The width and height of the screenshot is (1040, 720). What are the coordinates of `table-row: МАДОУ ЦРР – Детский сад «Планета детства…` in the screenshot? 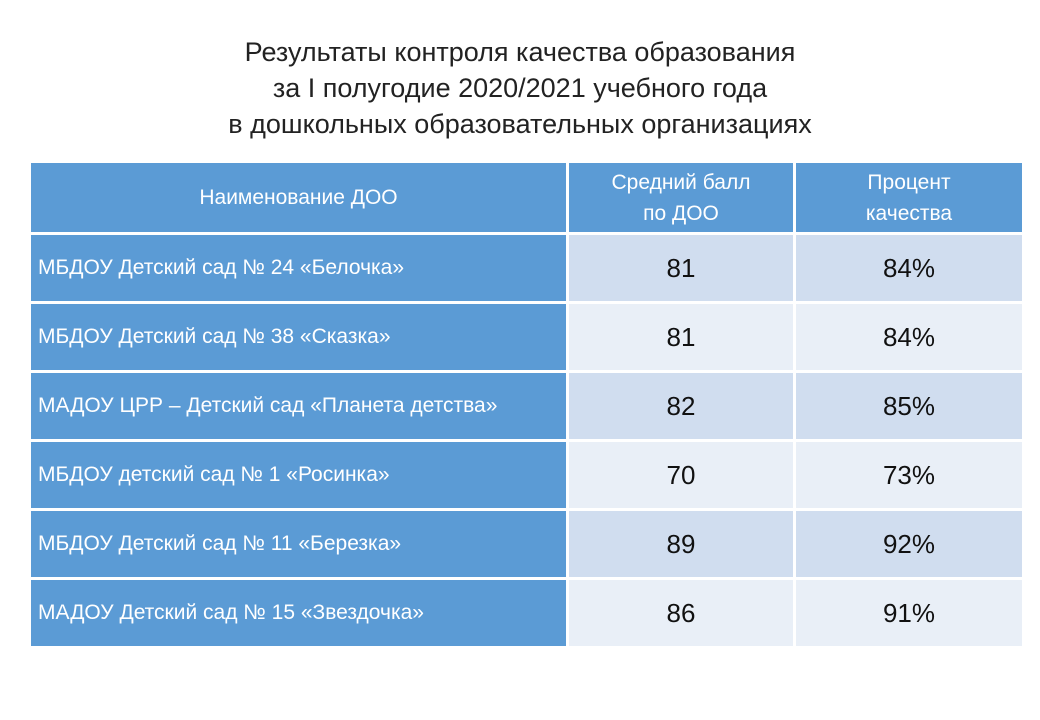 It's located at (526, 407).